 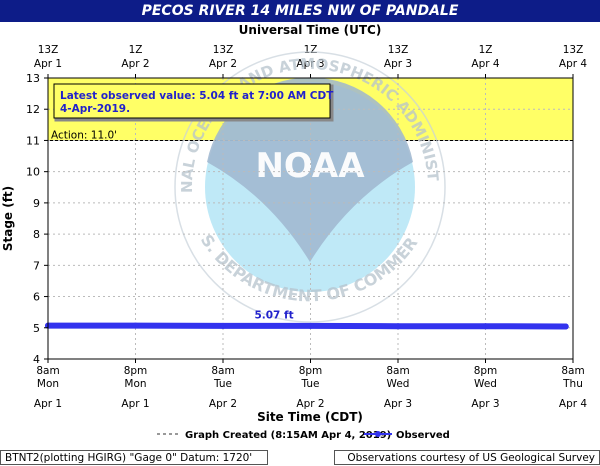 What do you see at coordinates (95, 109) in the screenshot?
I see `latest-line-2: 4-Apr-2019.` at bounding box center [95, 109].